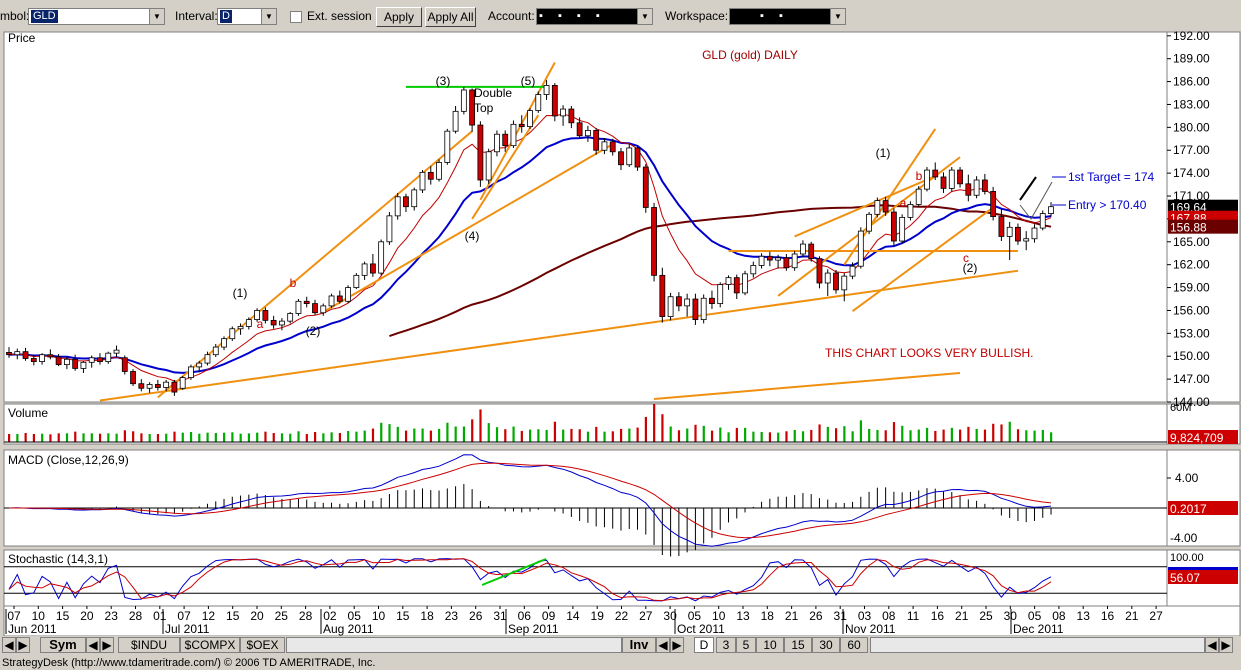  I want to click on price-tick-label: 177.00, so click(1191, 150).